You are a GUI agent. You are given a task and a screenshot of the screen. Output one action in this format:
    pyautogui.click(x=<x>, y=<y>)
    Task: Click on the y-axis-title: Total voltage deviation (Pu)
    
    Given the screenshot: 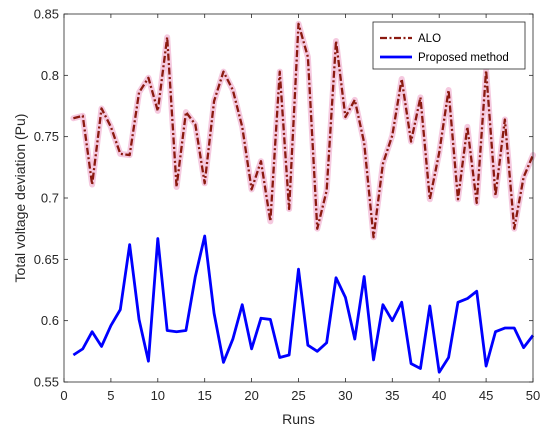 What is the action you would take?
    pyautogui.click(x=20, y=198)
    